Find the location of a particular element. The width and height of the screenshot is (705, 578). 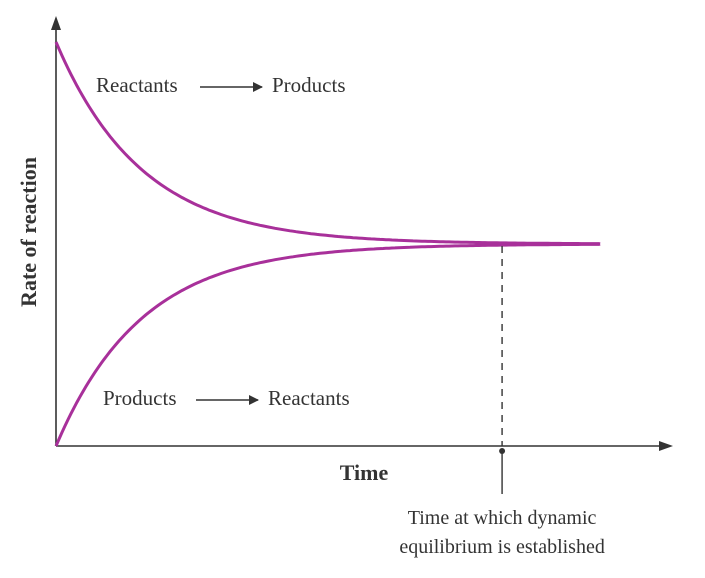

equilibrium-note-line-1: Time at which dynamic is located at coordinates (502, 518).